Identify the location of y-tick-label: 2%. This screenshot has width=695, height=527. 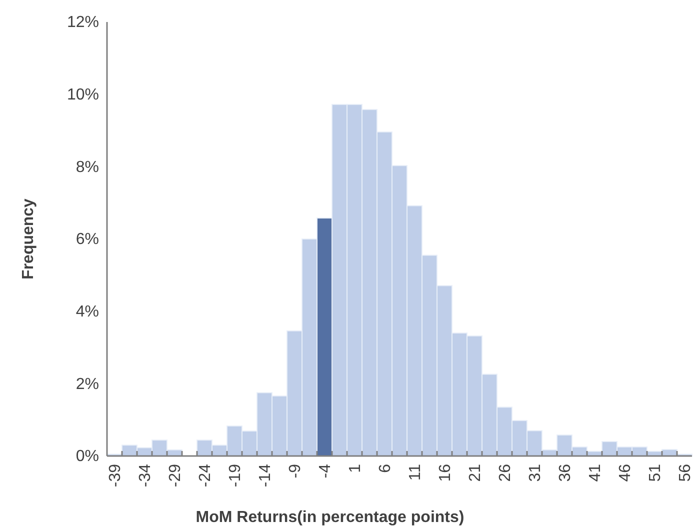
(87, 384).